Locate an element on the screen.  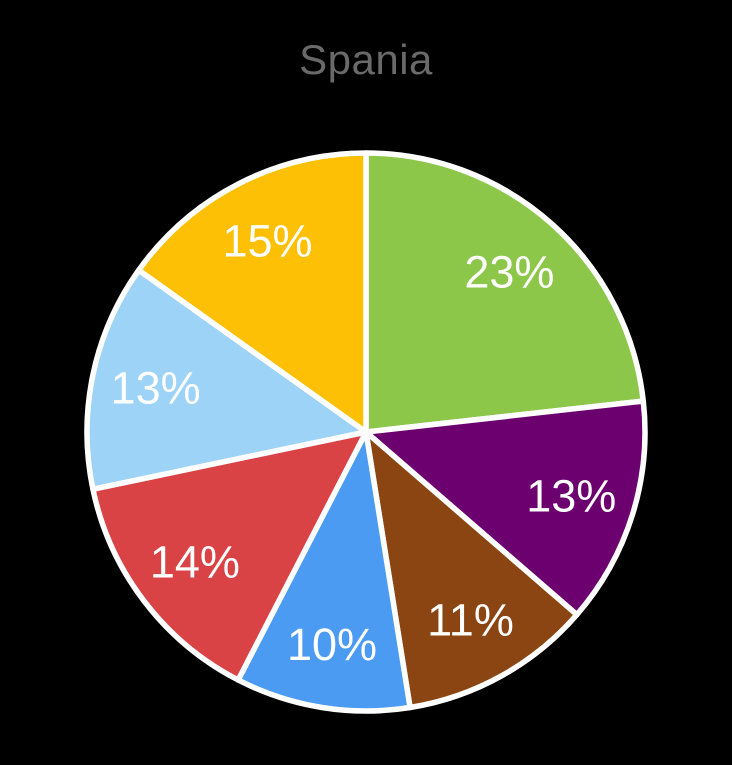
slice-label-light-blue: 13% is located at coordinates (156, 388).